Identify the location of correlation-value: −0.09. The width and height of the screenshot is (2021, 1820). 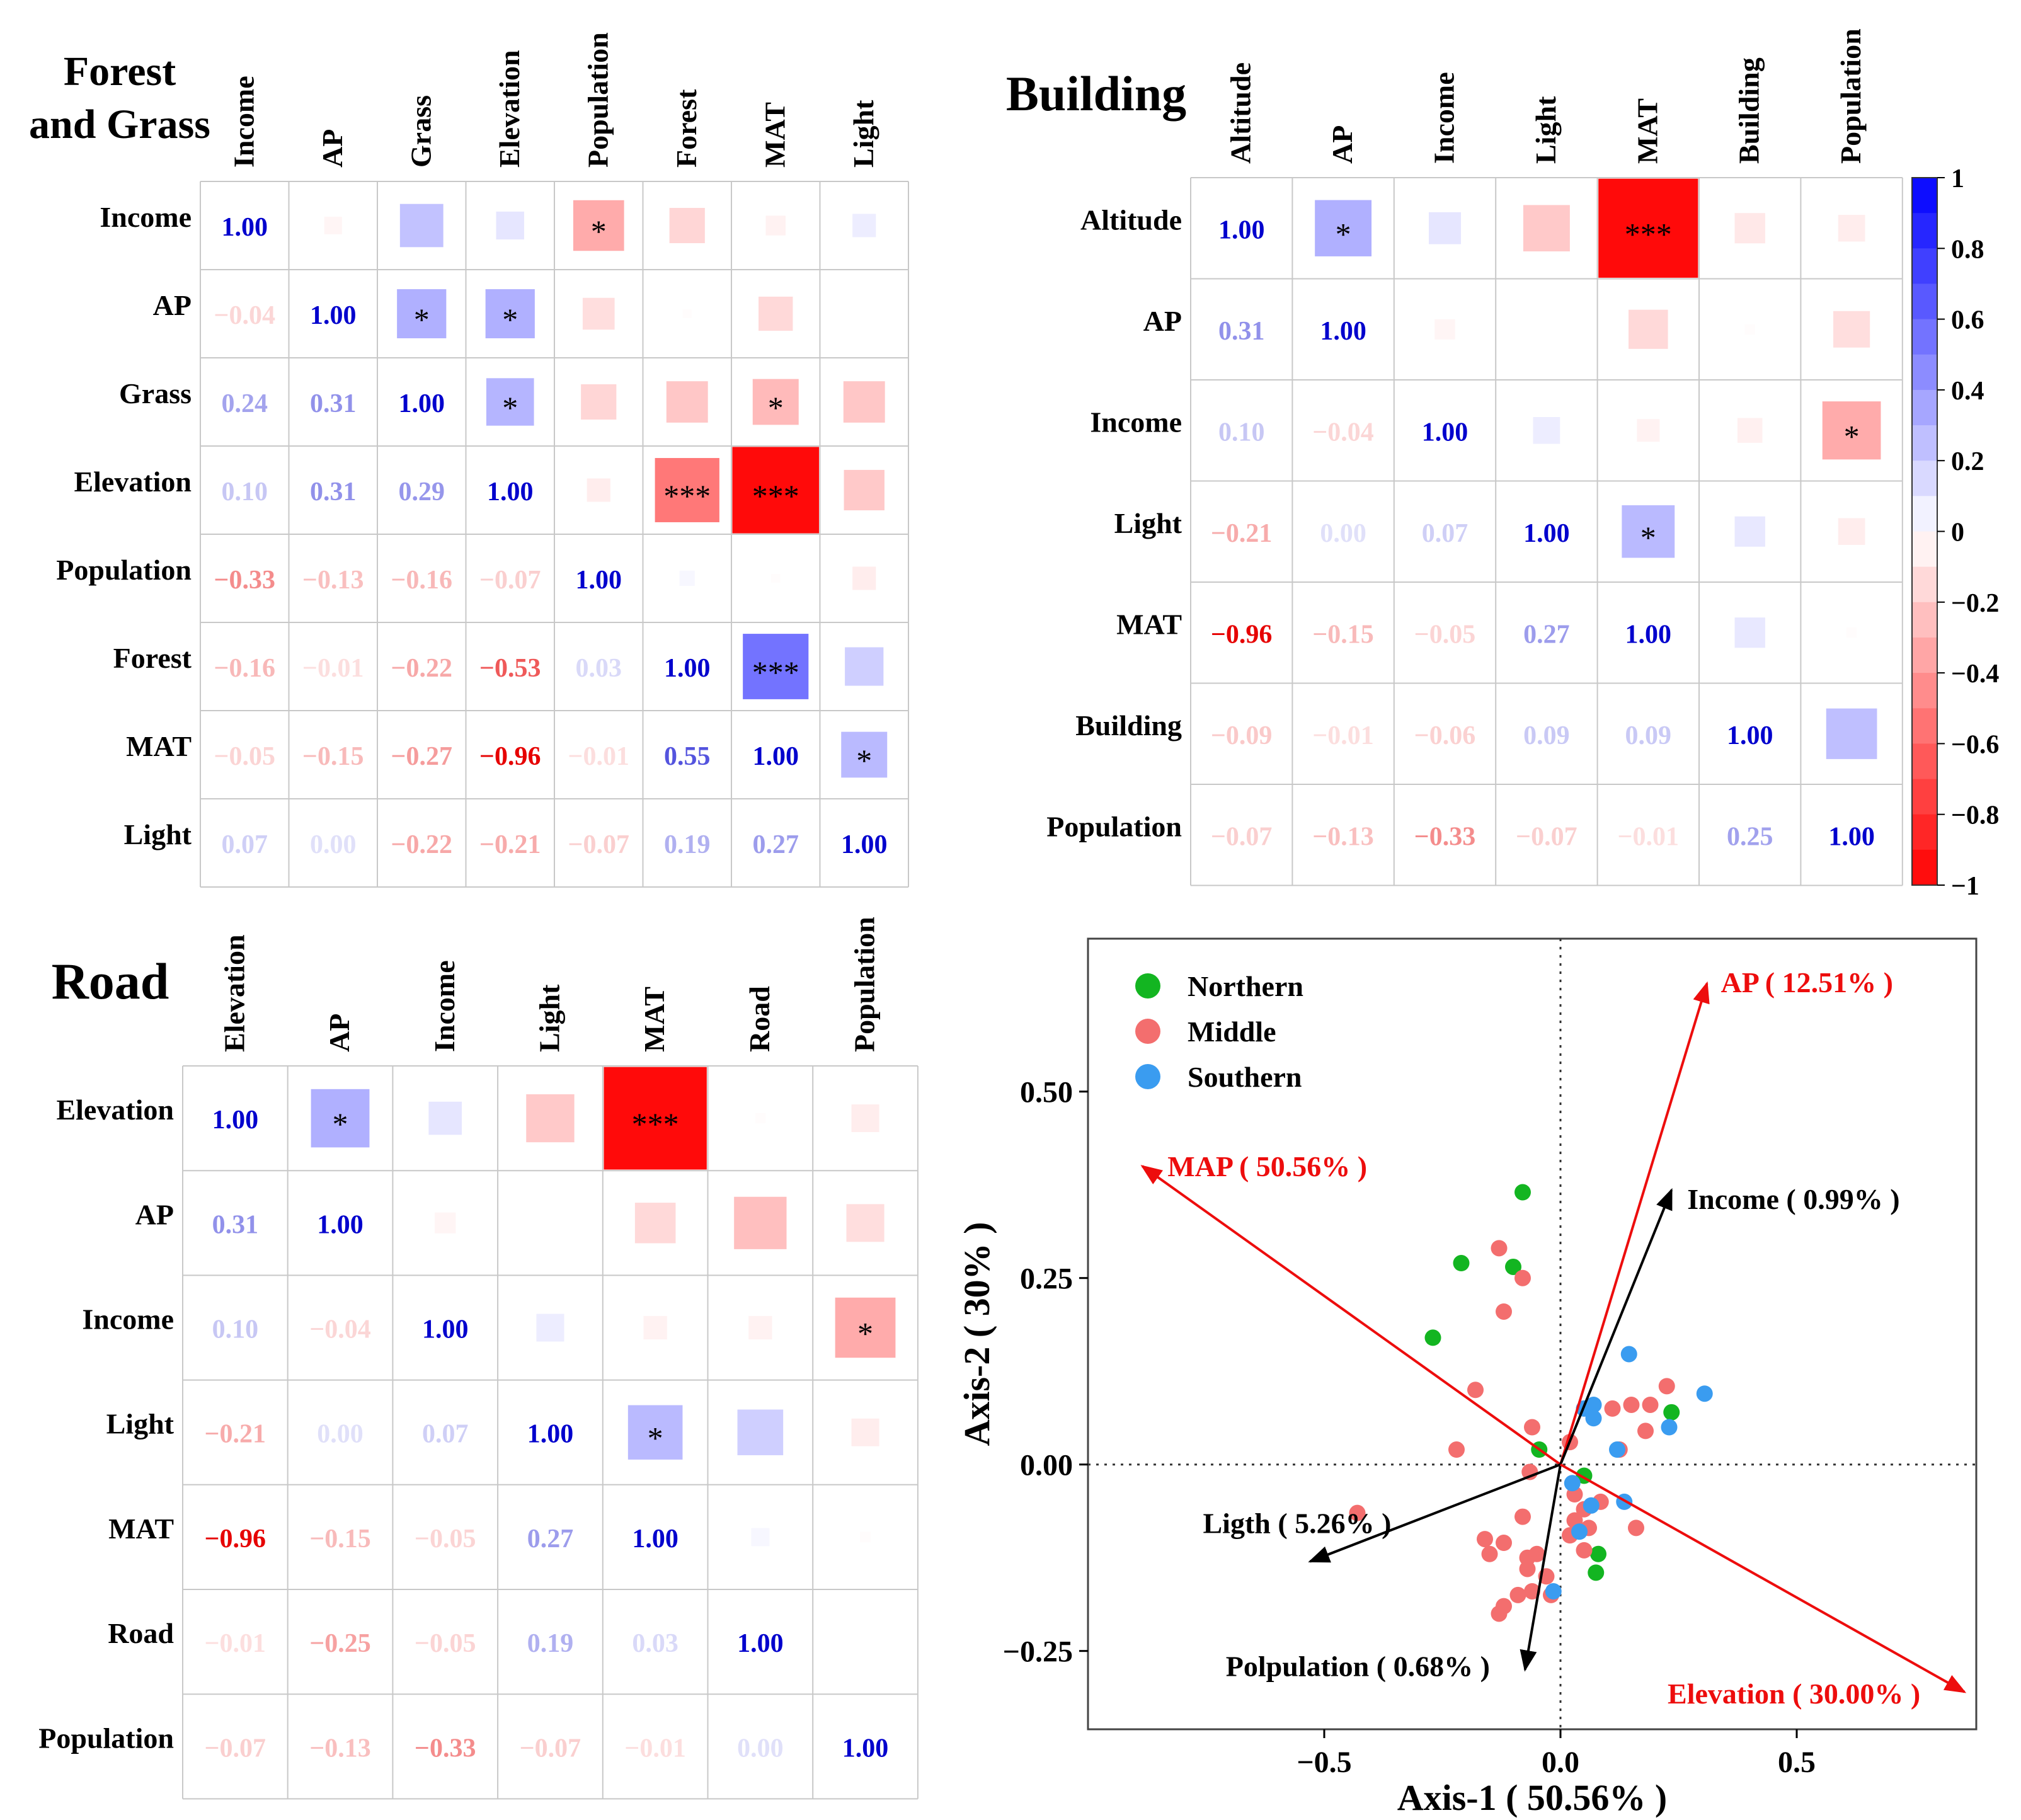
(1242, 735).